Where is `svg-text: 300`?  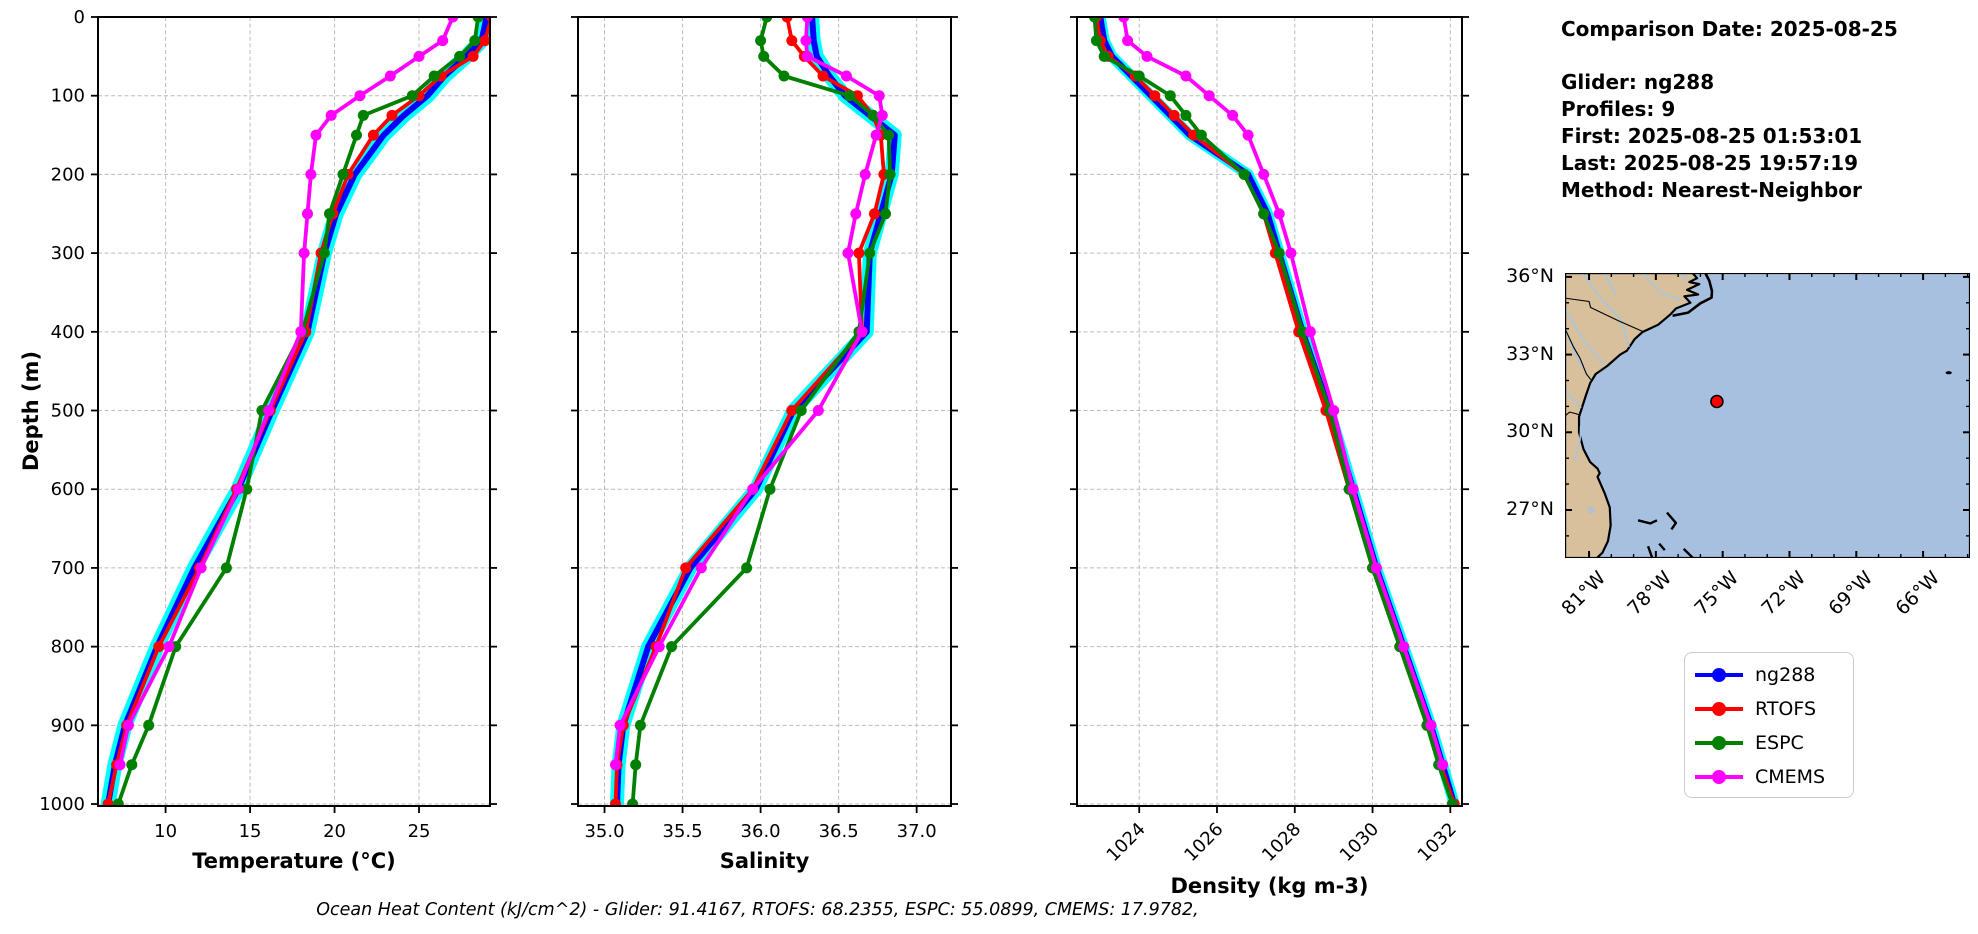 svg-text: 300 is located at coordinates (68, 253).